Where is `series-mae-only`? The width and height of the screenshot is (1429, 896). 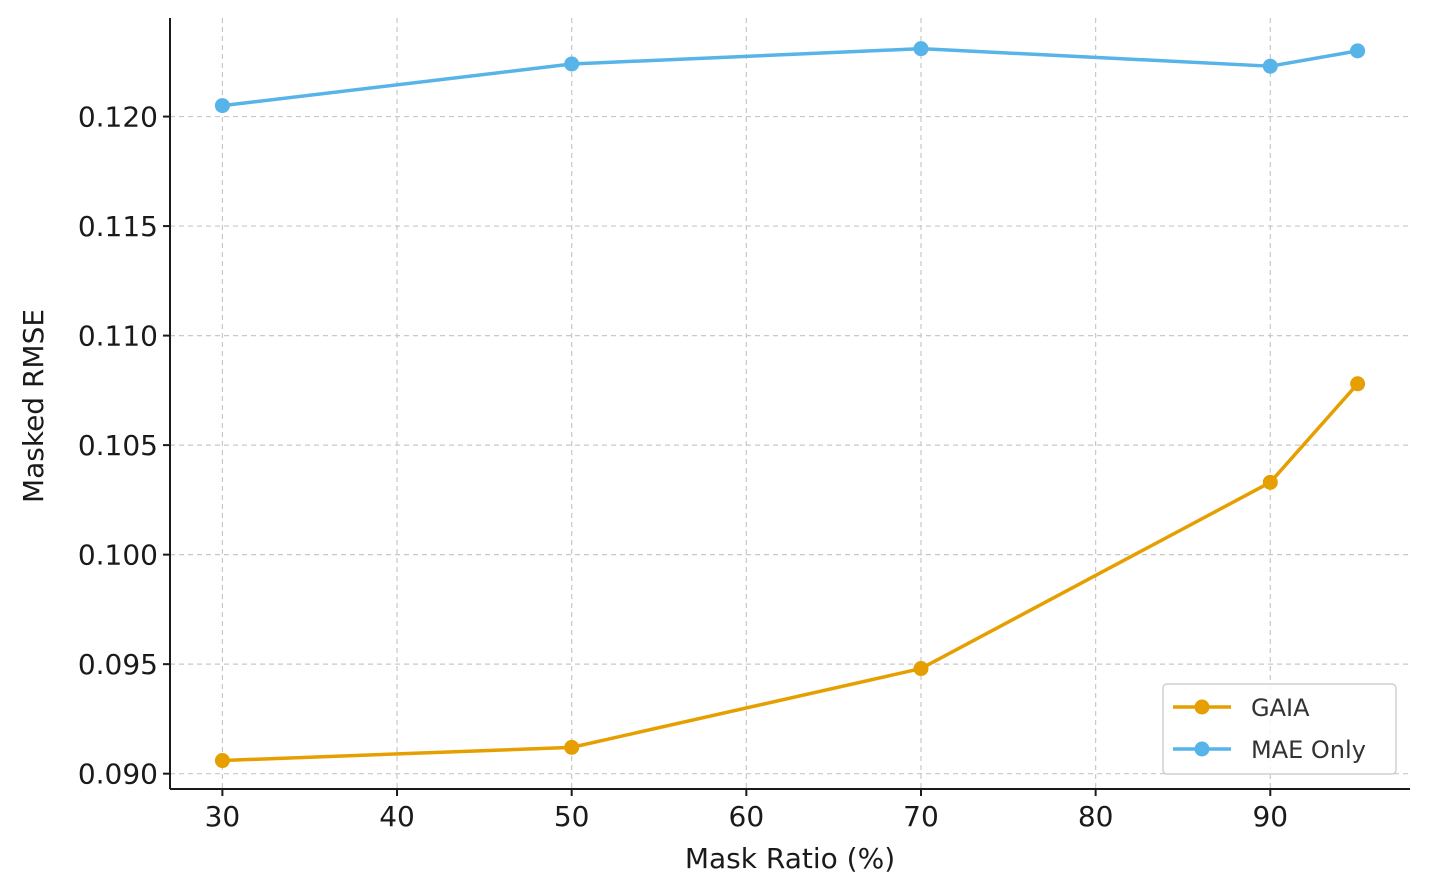
series-mae-only is located at coordinates (790, 77).